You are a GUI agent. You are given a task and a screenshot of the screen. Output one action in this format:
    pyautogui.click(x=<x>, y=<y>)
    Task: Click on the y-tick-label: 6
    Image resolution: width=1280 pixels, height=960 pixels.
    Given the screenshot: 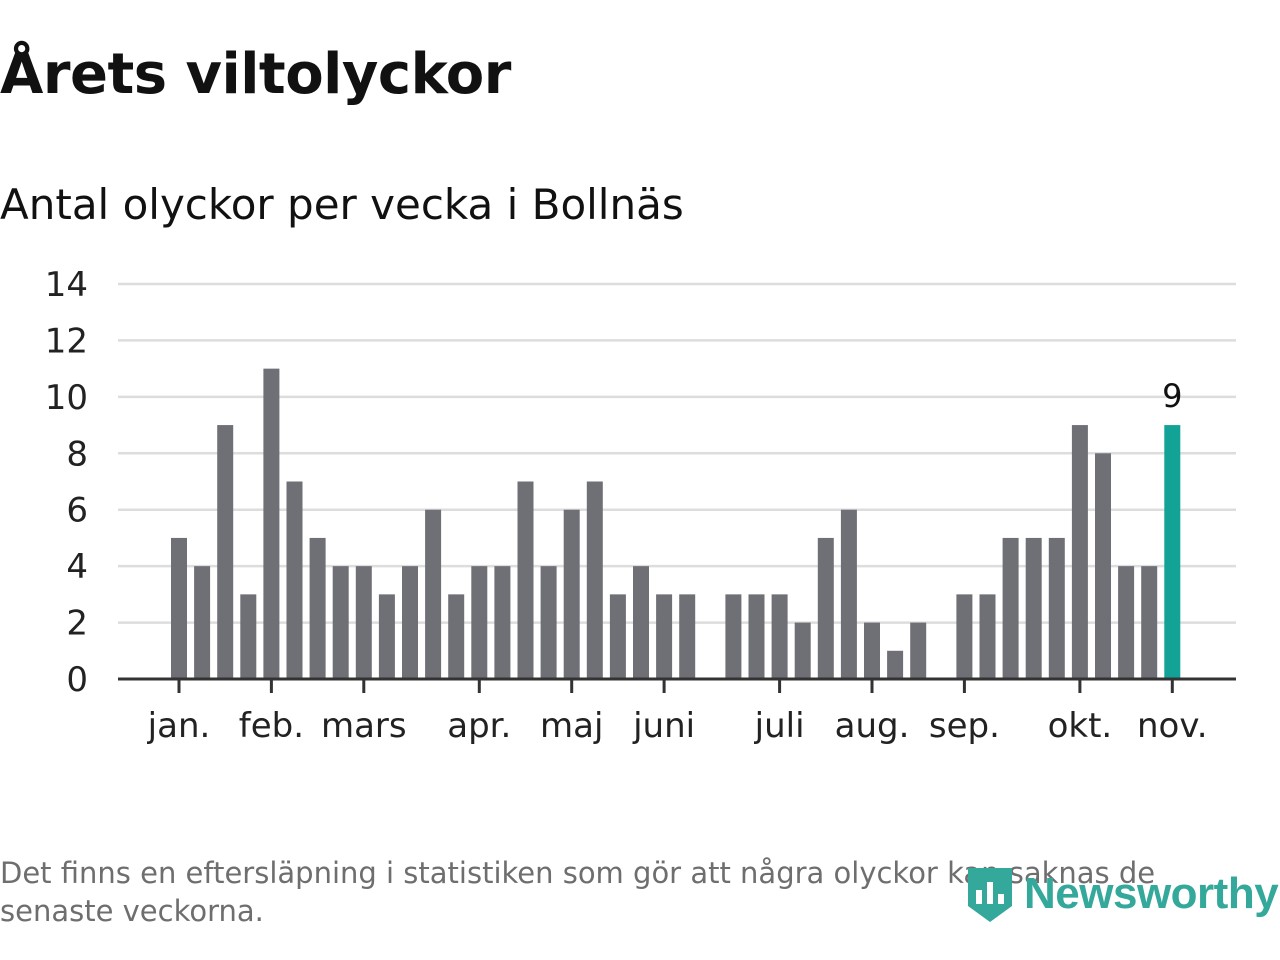 What is the action you would take?
    pyautogui.click(x=77, y=511)
    